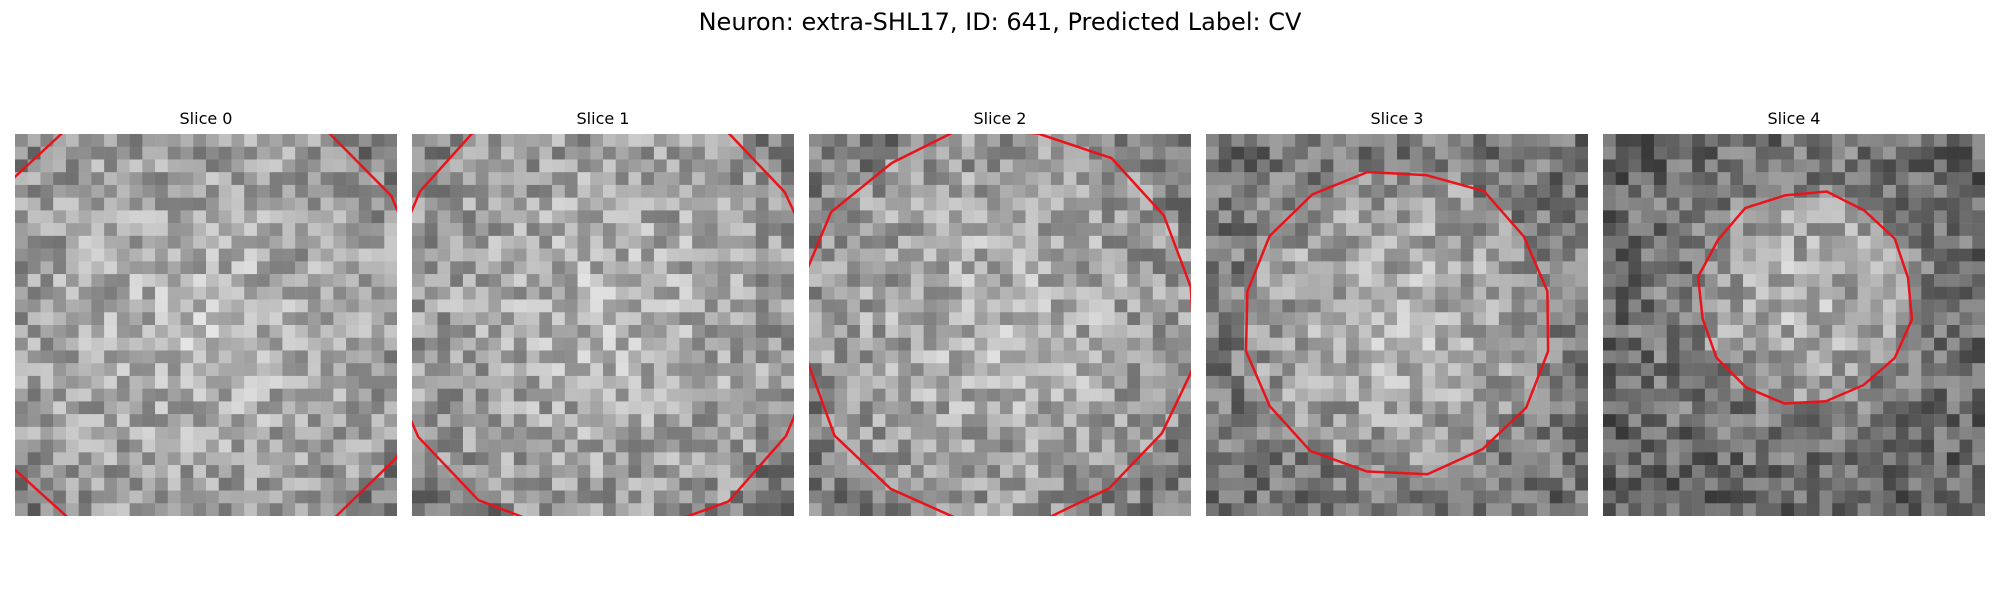  I want to click on slice-panel-3: Slice 3, so click(1397, 312).